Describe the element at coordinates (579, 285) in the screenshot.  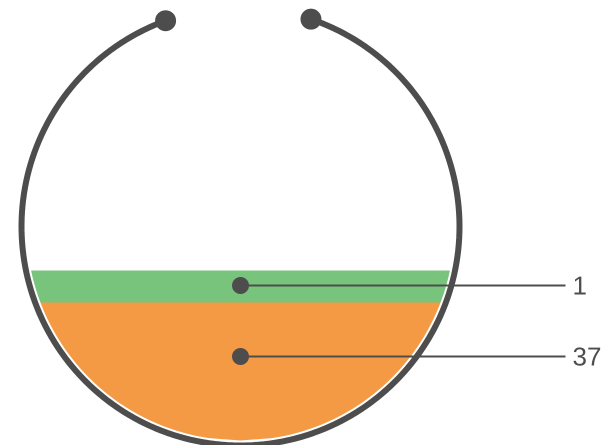
I see `data-label: 1` at that location.